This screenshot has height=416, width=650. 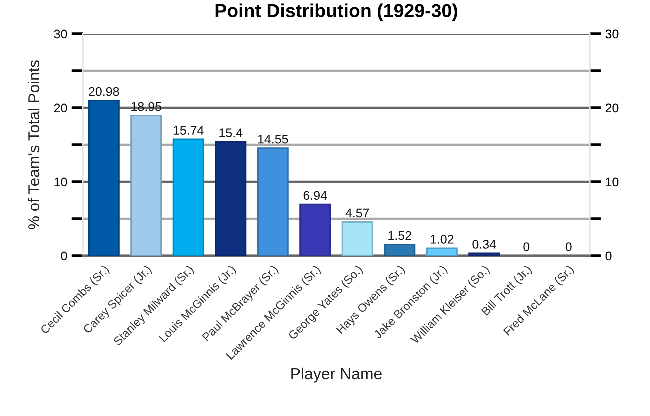 I want to click on data-label: 4.57, so click(x=358, y=213).